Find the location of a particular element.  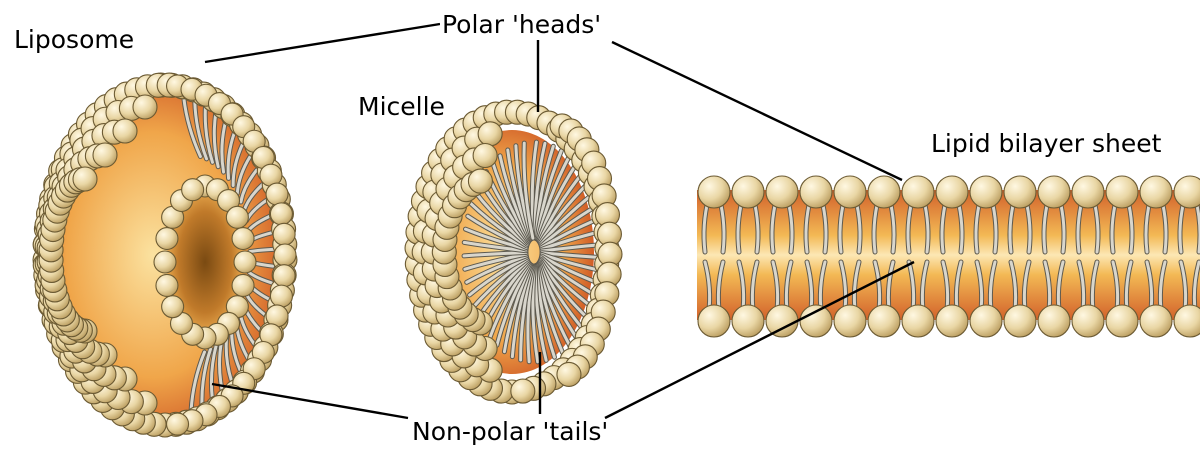

non-polar-tails-label: Non-polar 'tails' is located at coordinates (510, 431).